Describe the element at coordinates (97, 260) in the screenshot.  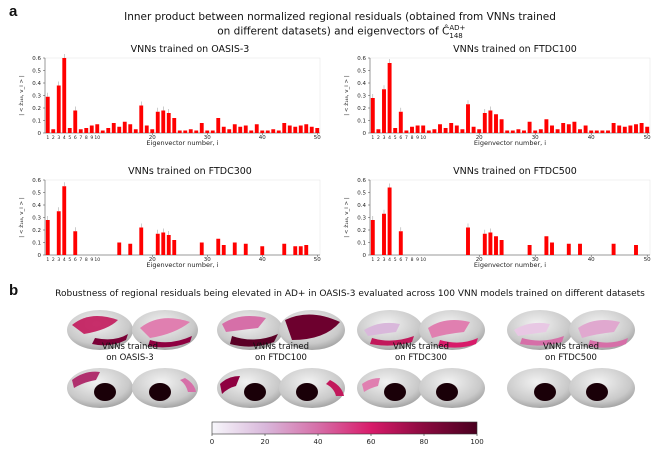
I see `x-tick-label: 10` at that location.